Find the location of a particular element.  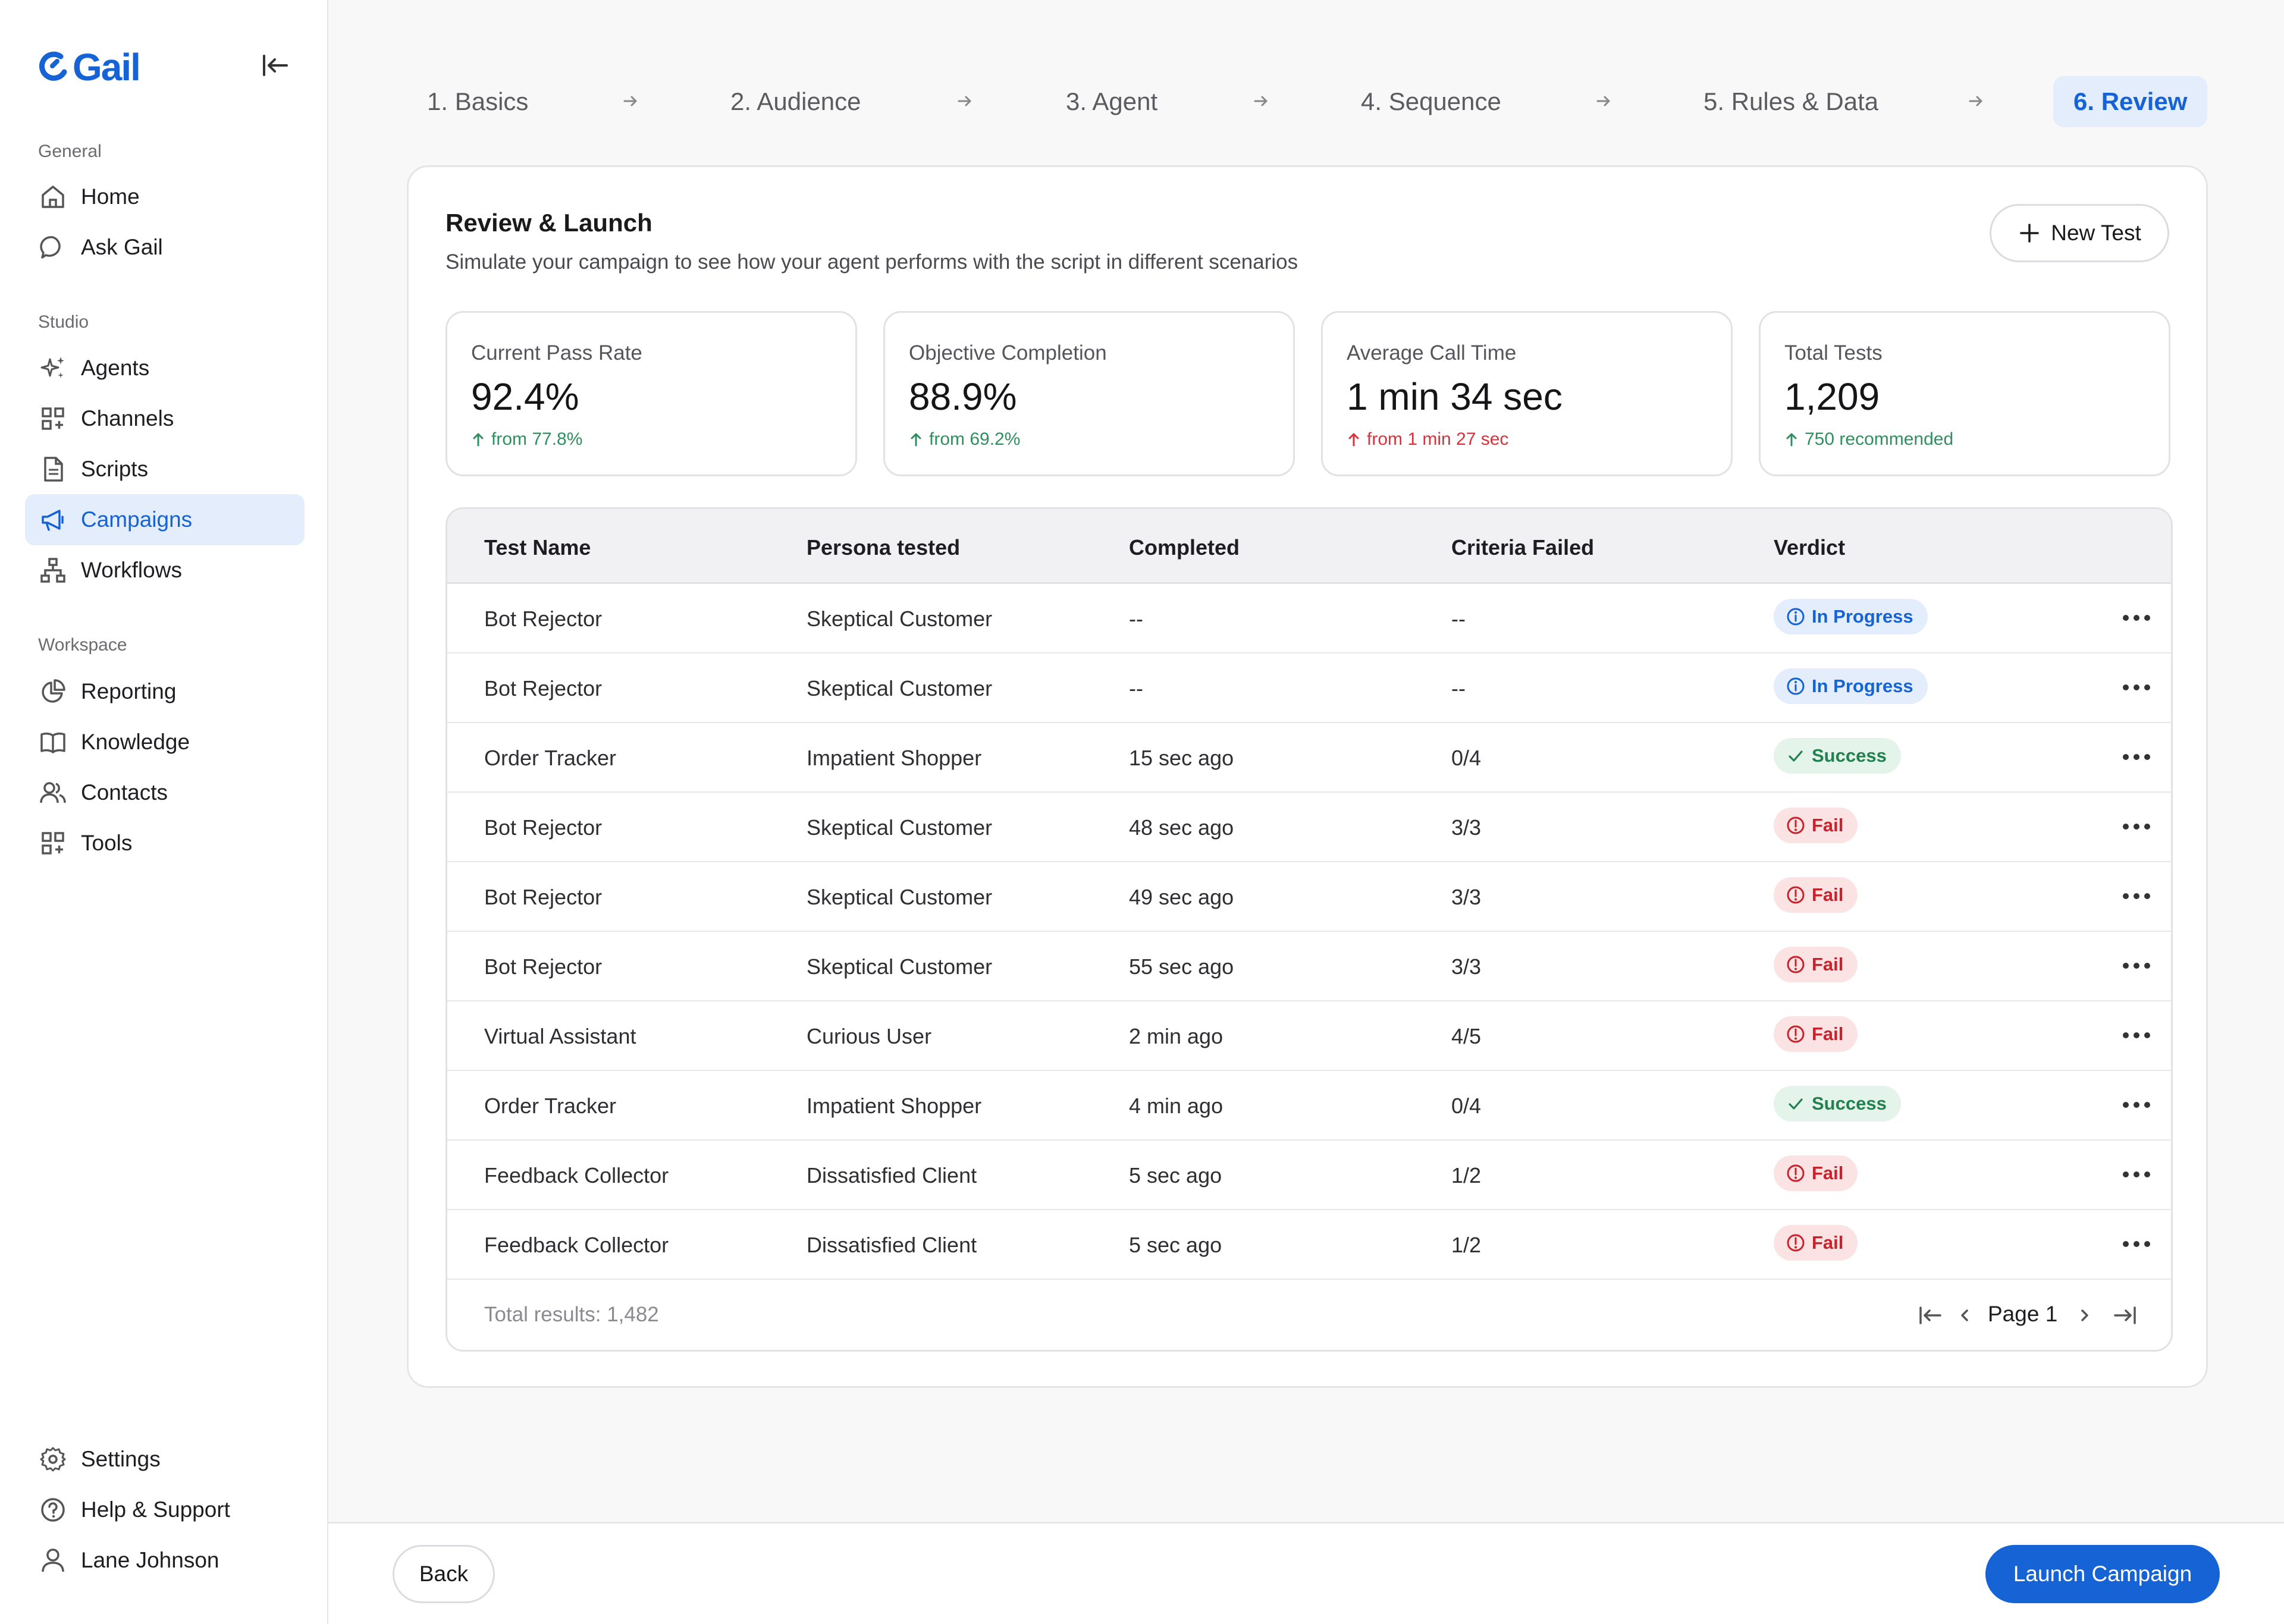

next-page-button is located at coordinates (2085, 1315).